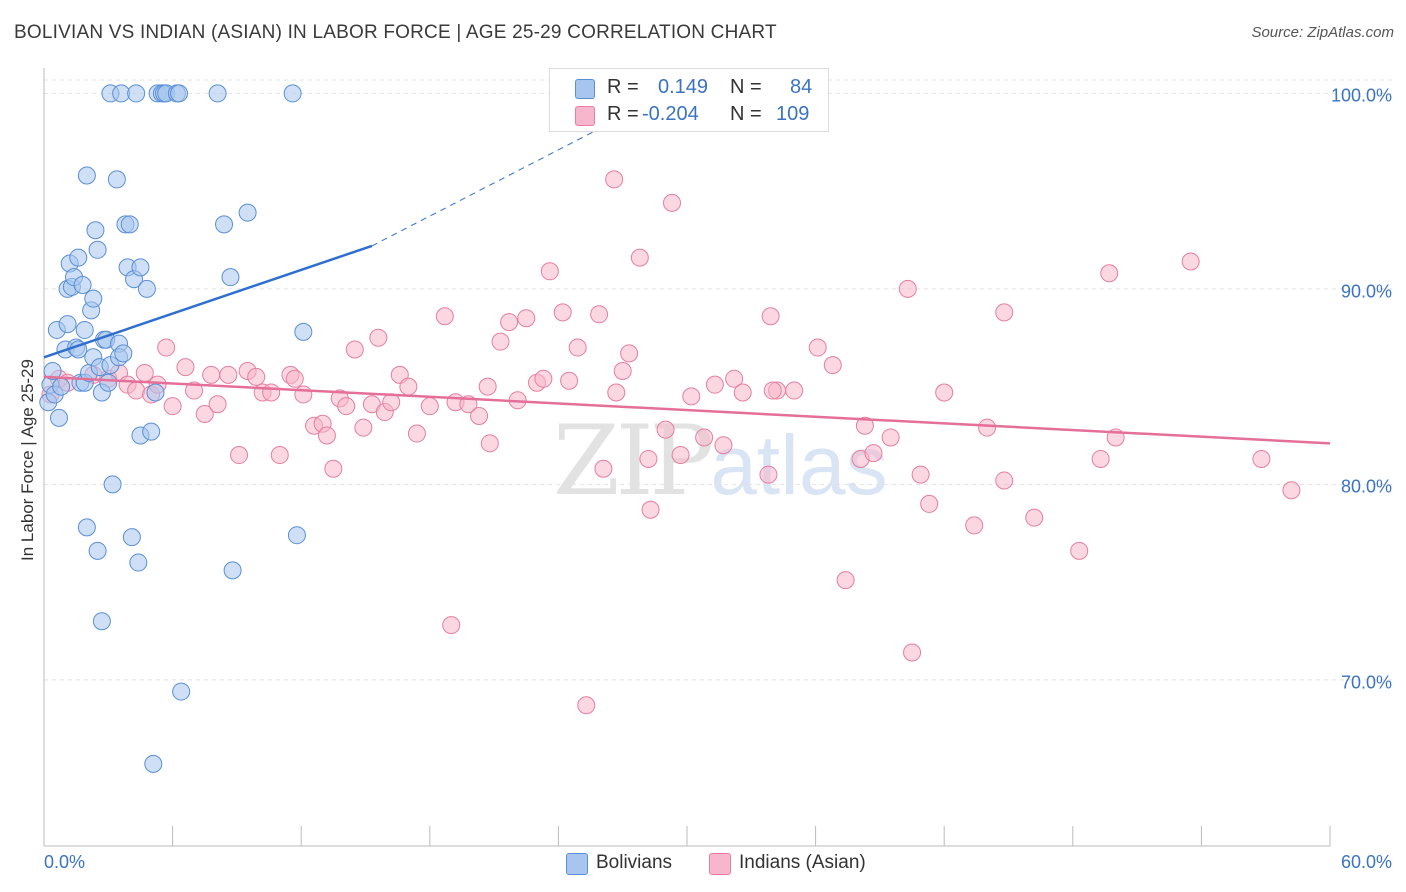  Describe the element at coordinates (720, 864) in the screenshot. I see `legend-swatch-indians` at that location.